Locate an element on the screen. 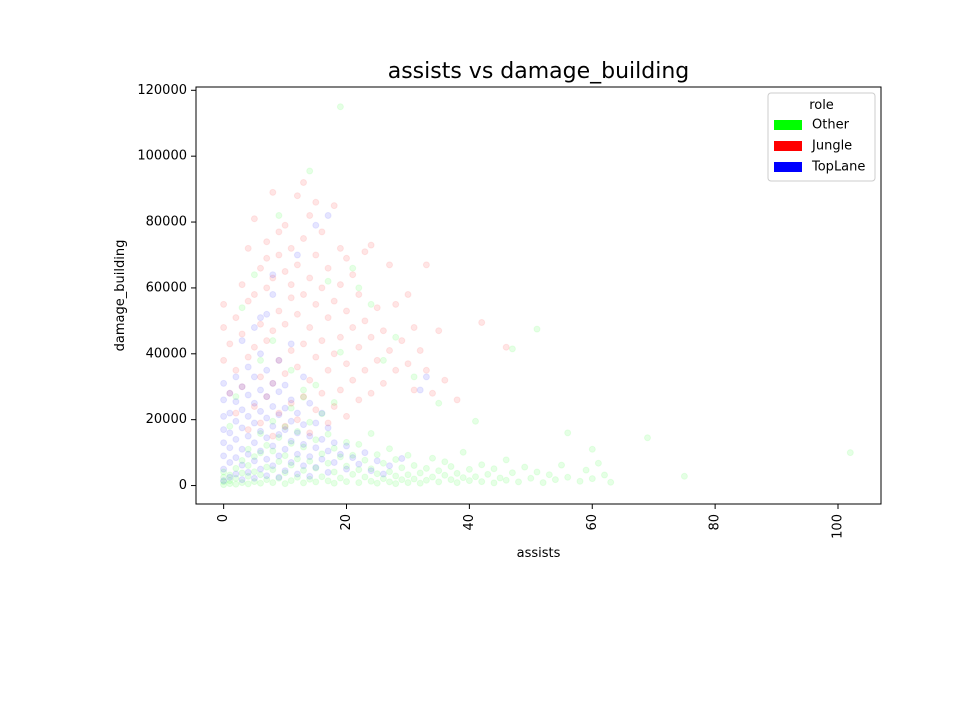 Image resolution: width=980 pixels, height=724 pixels. legend-label-jungle: Jungle is located at coordinates (831, 146).